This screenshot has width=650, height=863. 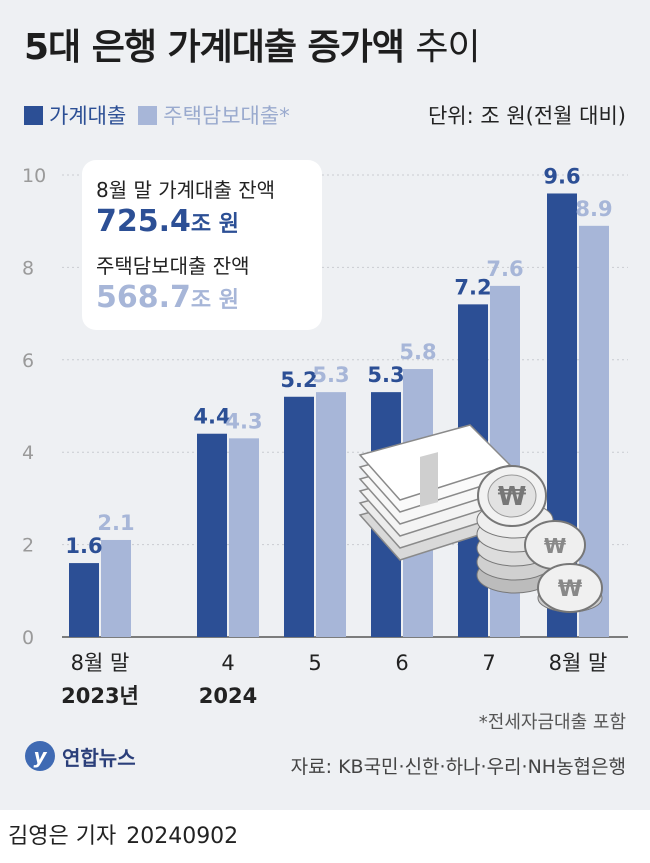 What do you see at coordinates (202, 245) in the screenshot?
I see `summary-infobox: 8월 말 가계대출 잔액 725.4조 원 주택담보대출 잔액 568.7조 원` at bounding box center [202, 245].